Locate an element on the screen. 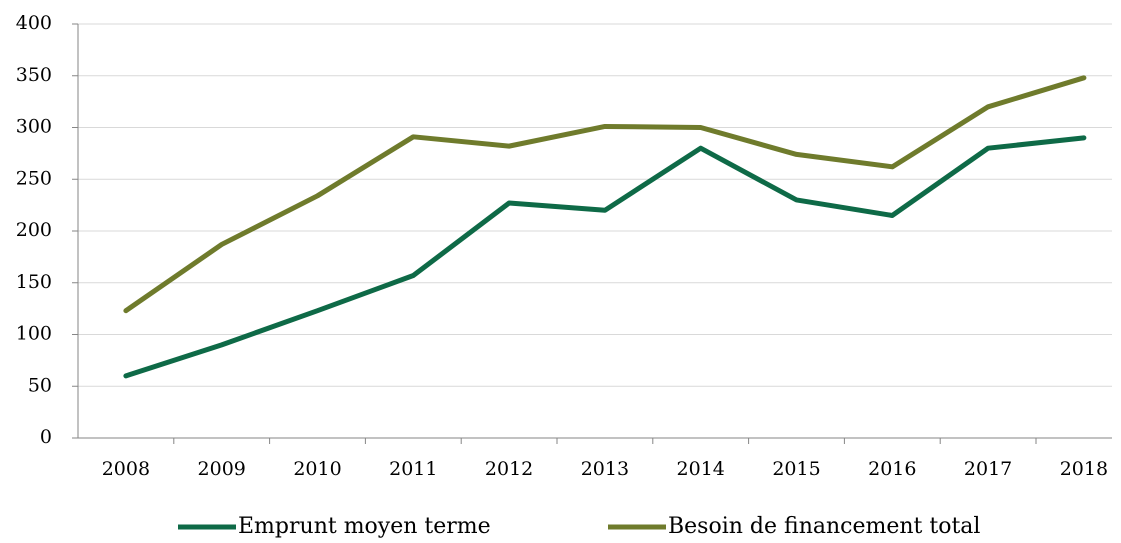  x-tick-label: 2009 is located at coordinates (222, 469).